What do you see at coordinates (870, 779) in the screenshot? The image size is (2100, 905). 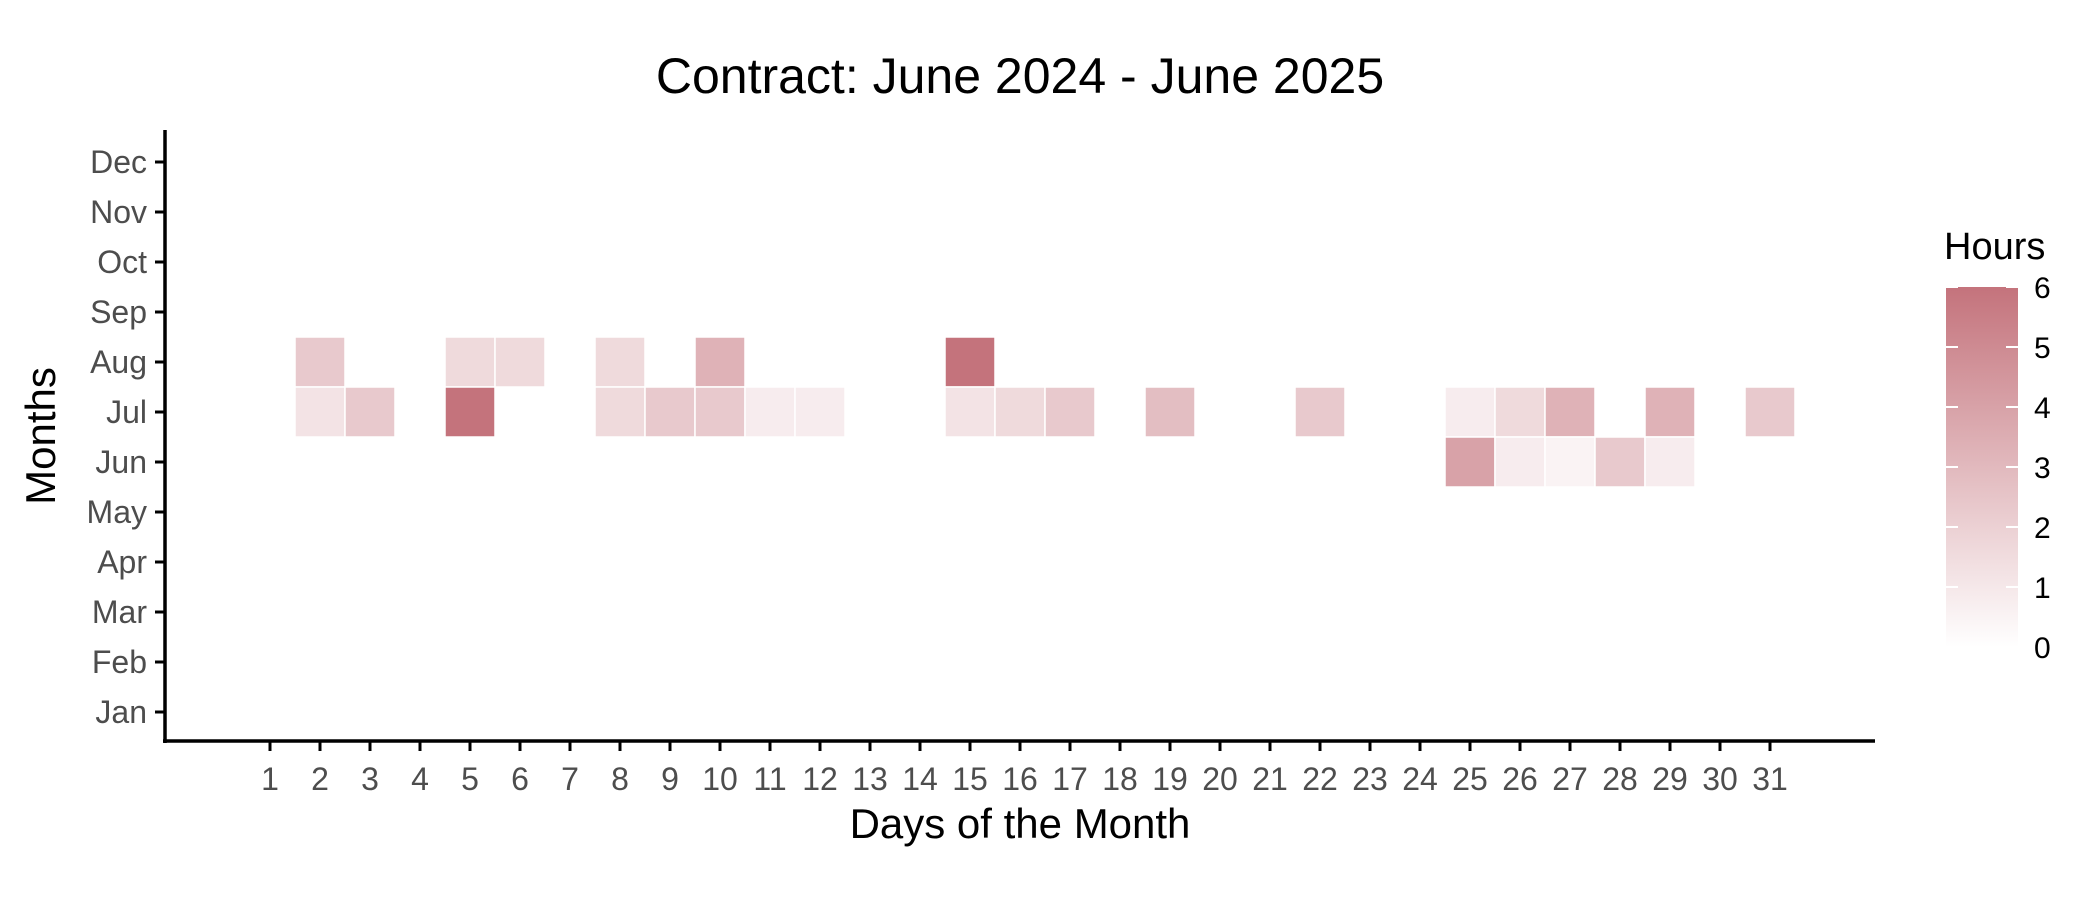 I see `x-tick-label-13: 13` at bounding box center [870, 779].